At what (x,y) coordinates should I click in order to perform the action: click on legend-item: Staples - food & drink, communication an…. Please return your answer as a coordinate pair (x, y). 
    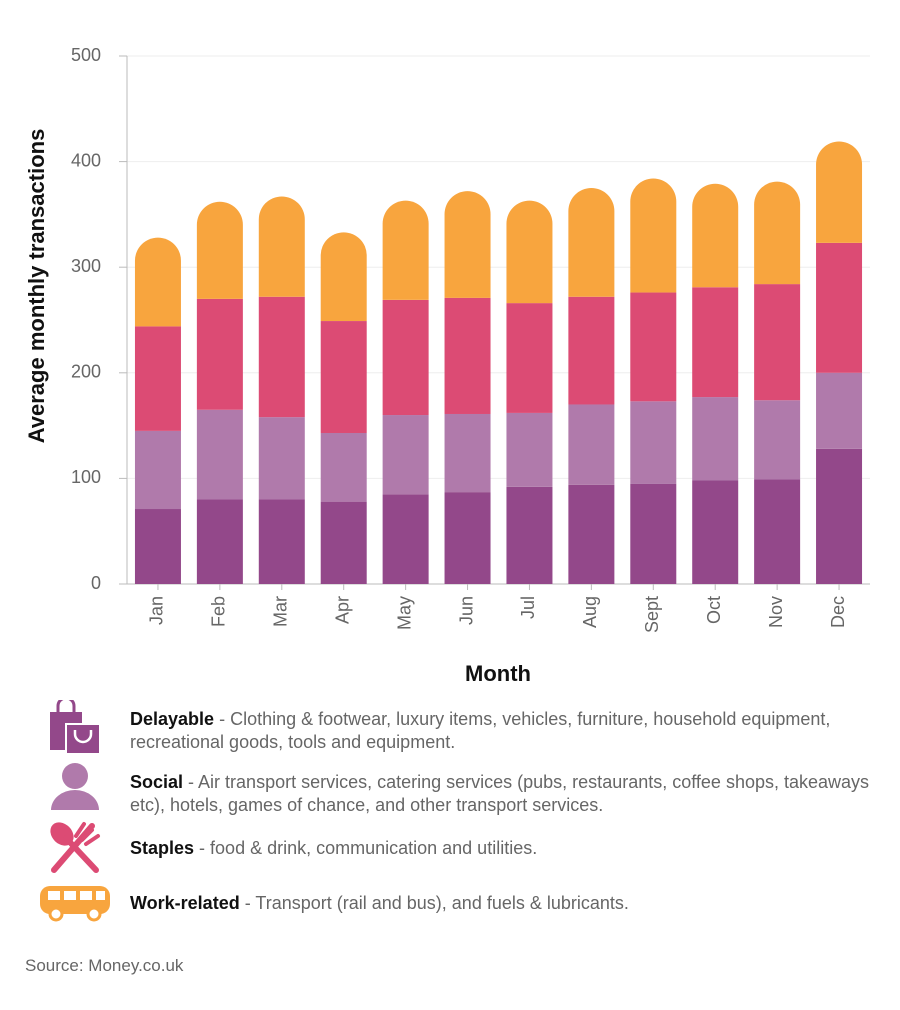
    Looking at the image, I should click on (505, 848).